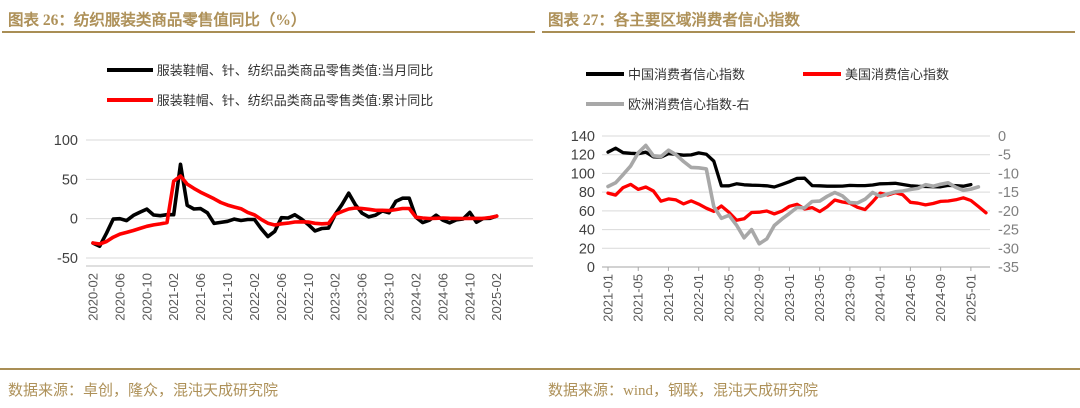 This screenshot has width=1080, height=408. I want to click on svg-text: 2022-10, so click(308, 297).